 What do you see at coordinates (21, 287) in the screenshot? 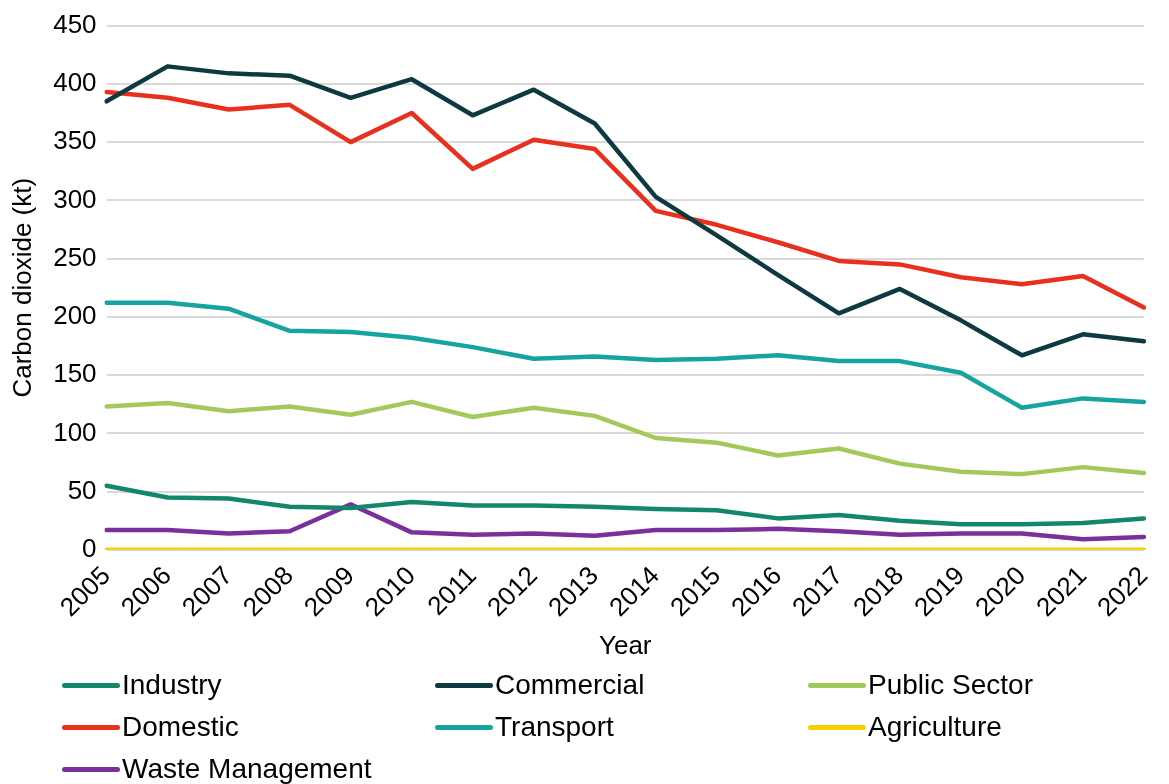
I see `y-axis-title: Carbon dioxide (kt)` at bounding box center [21, 287].